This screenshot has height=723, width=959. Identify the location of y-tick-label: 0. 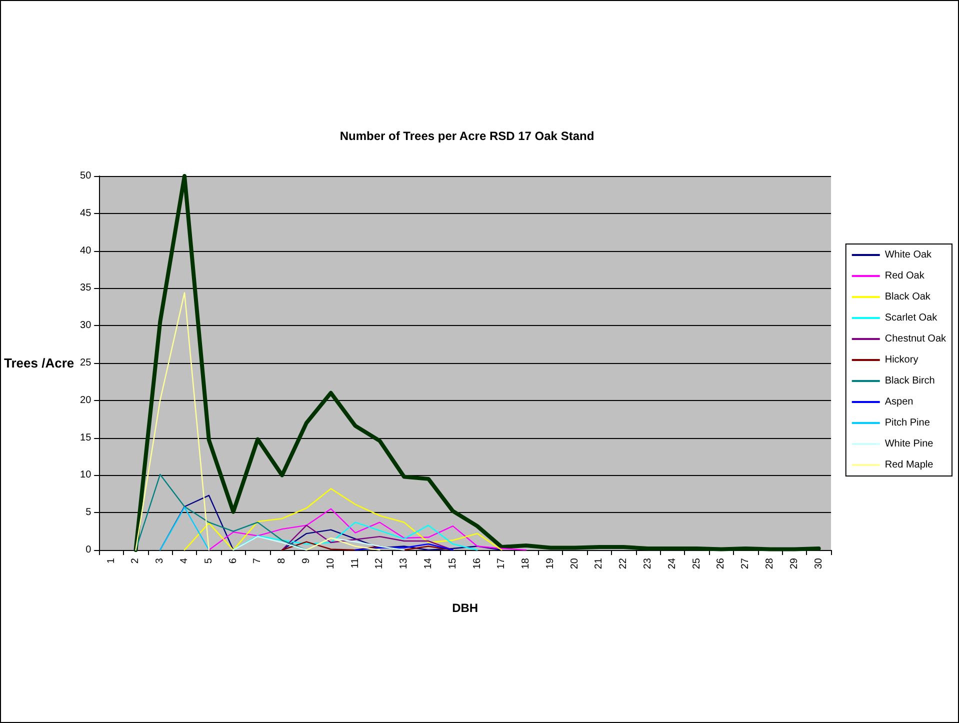
(89, 550).